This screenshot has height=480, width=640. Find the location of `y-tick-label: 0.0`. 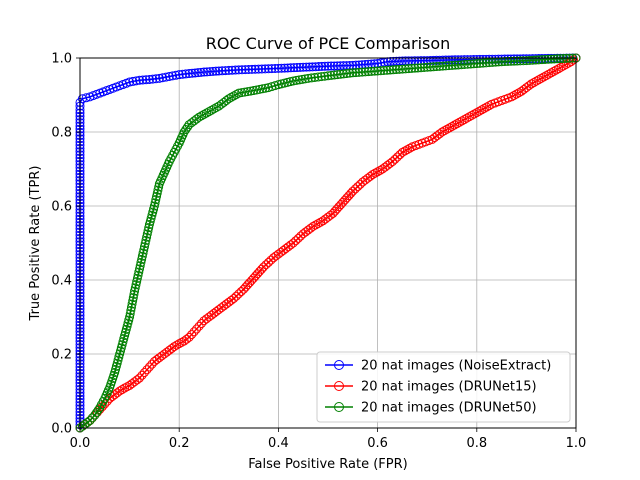

y-tick-label: 0.0 is located at coordinates (61, 429).